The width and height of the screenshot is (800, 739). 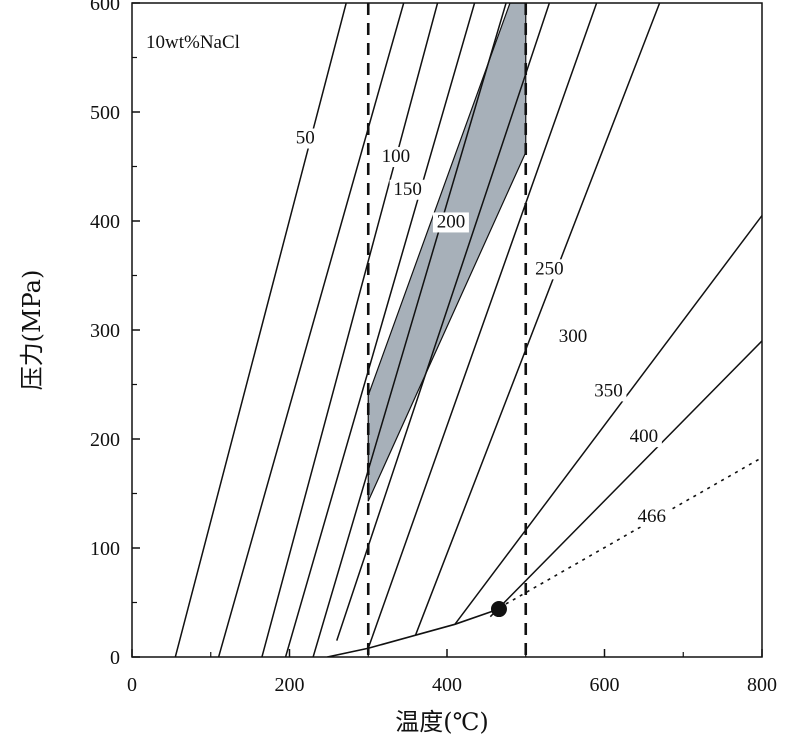 What do you see at coordinates (442, 722) in the screenshot?
I see `x-axis-title: 温度(℃)` at bounding box center [442, 722].